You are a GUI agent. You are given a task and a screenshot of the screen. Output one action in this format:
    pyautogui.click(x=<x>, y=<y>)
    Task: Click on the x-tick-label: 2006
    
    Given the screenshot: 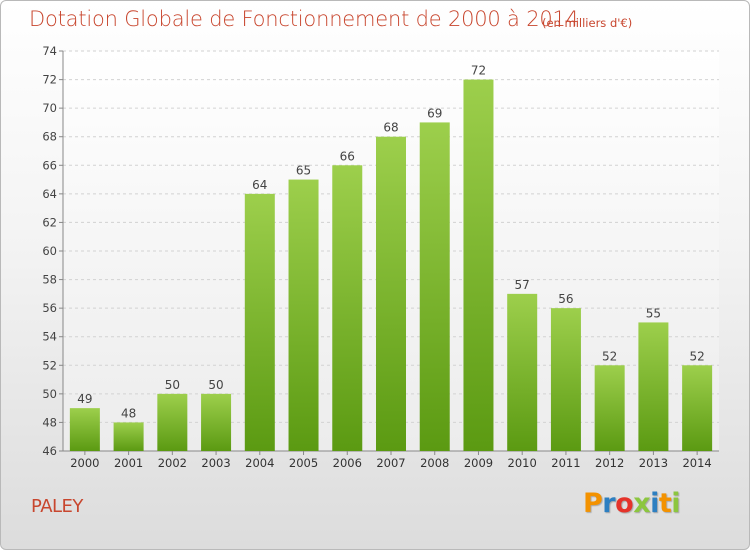 What is the action you would take?
    pyautogui.click(x=347, y=463)
    